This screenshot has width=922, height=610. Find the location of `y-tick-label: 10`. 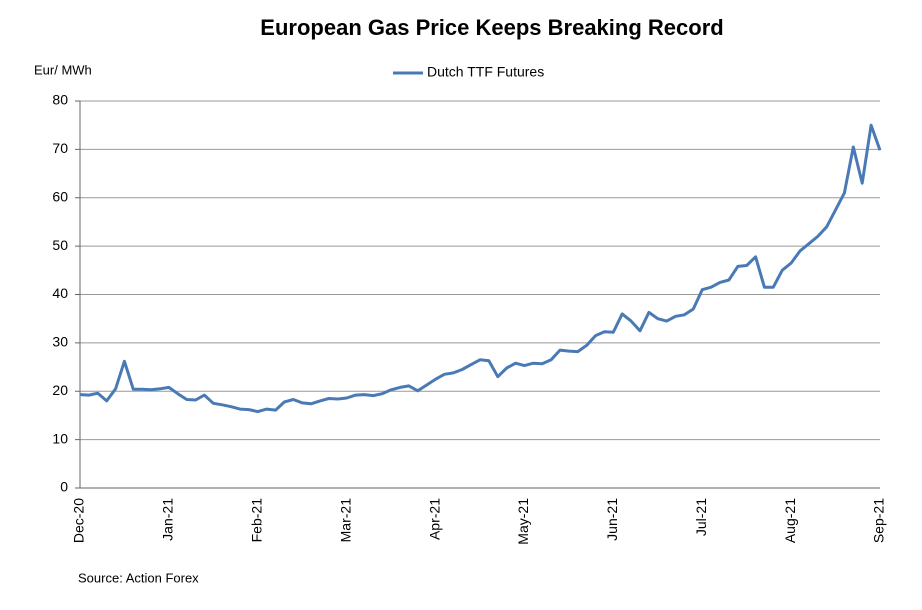

y-tick-label: 10 is located at coordinates (60, 438).